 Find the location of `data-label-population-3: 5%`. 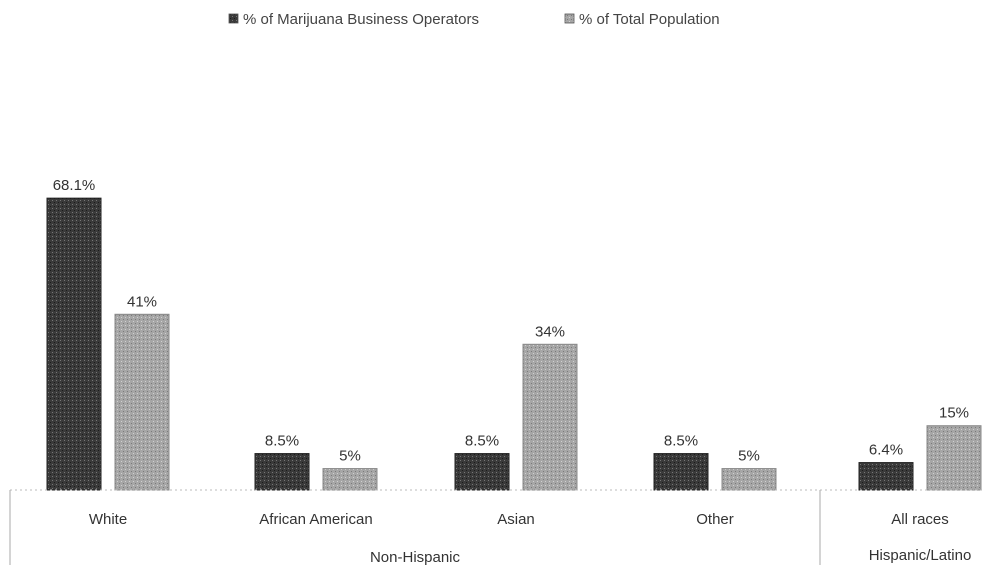

data-label-population-3: 5% is located at coordinates (749, 456).